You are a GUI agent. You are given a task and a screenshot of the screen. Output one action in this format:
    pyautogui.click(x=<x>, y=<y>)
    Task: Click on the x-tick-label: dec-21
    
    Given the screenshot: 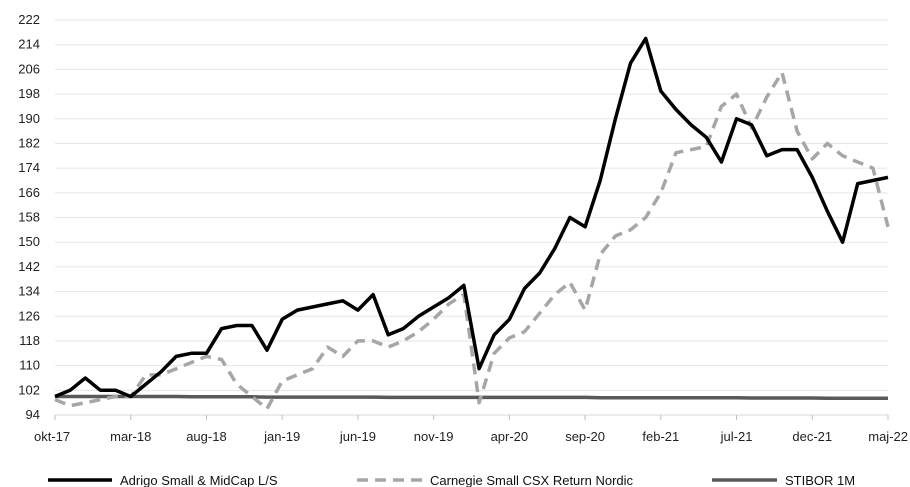 What is the action you would take?
    pyautogui.click(x=812, y=436)
    